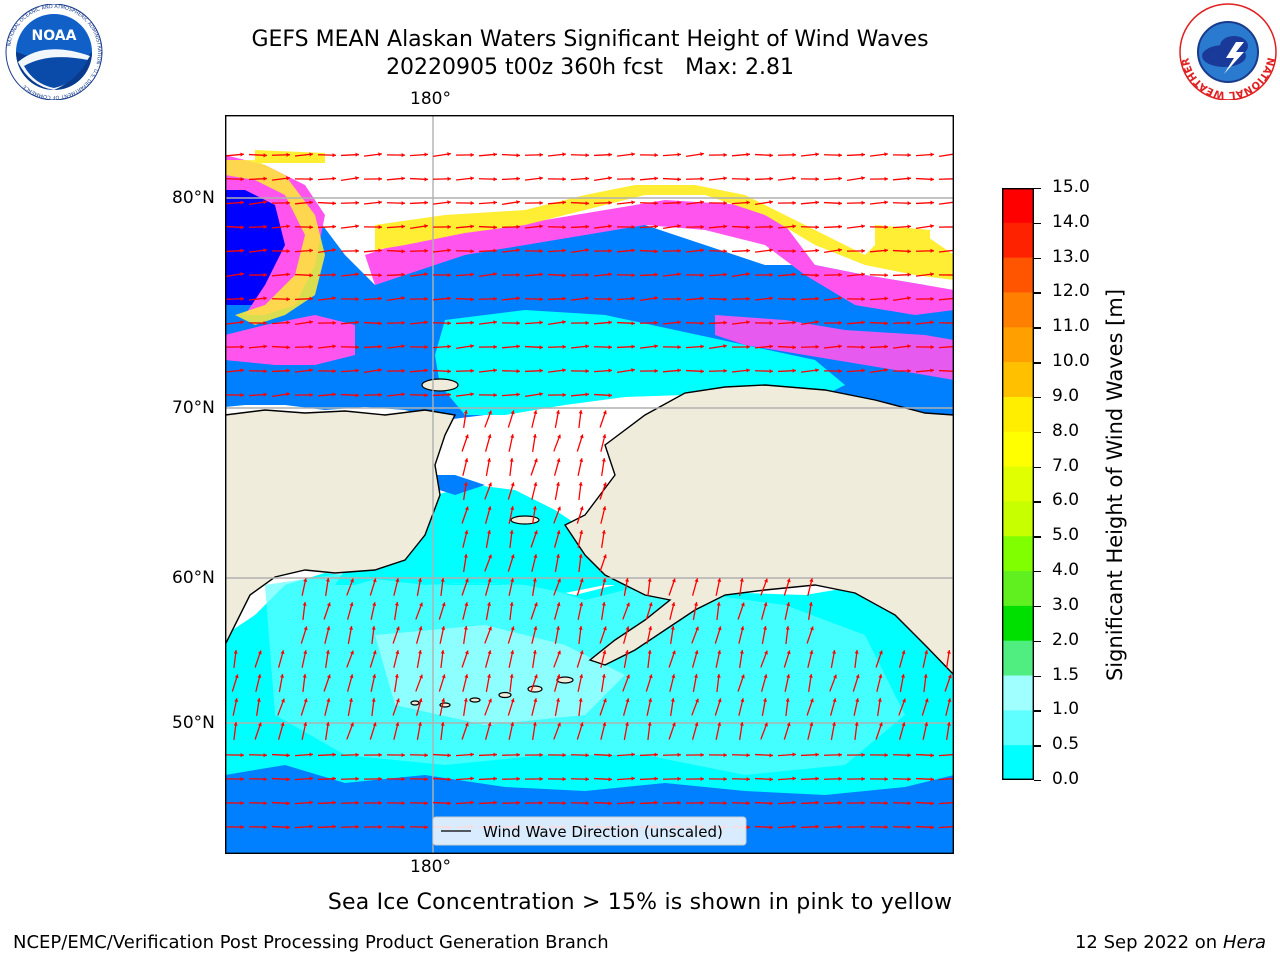  I want to click on bering-sea, so click(485, 539).